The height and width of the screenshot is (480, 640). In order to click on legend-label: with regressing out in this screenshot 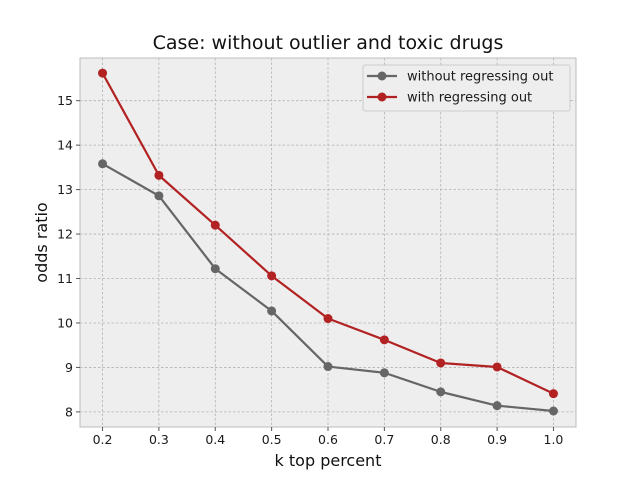, I will do `click(469, 98)`.